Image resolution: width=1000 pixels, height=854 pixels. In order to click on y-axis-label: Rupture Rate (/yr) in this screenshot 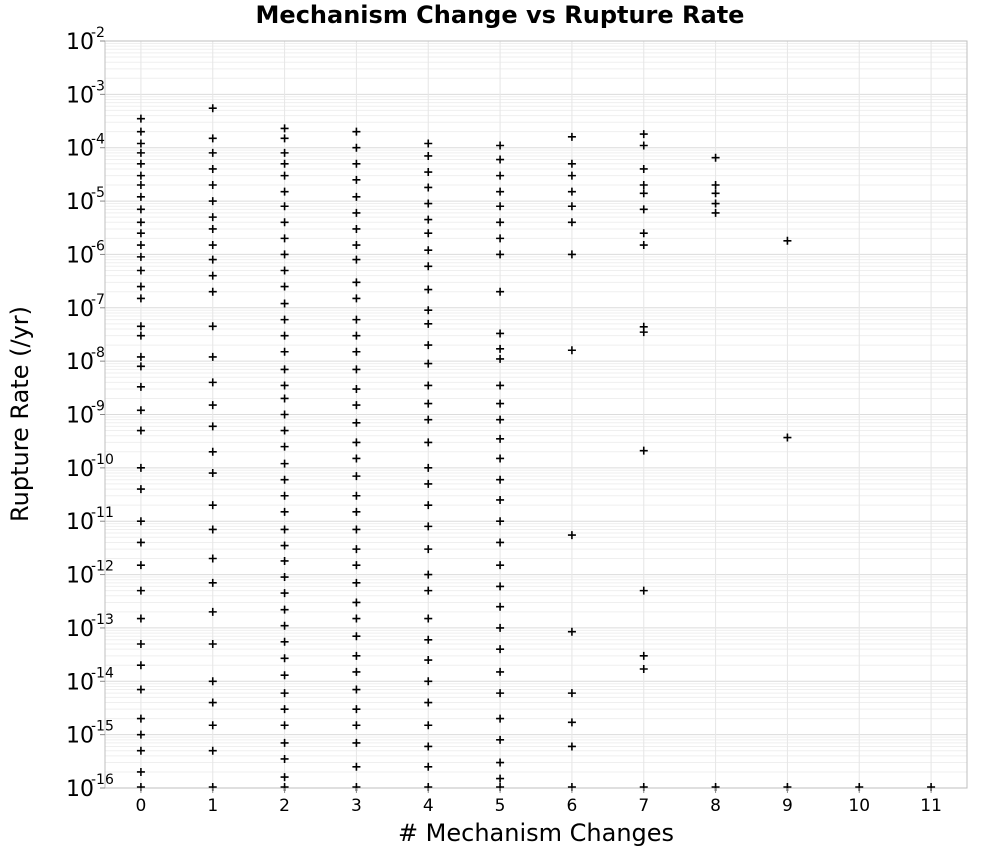, I will do `click(20, 414)`.